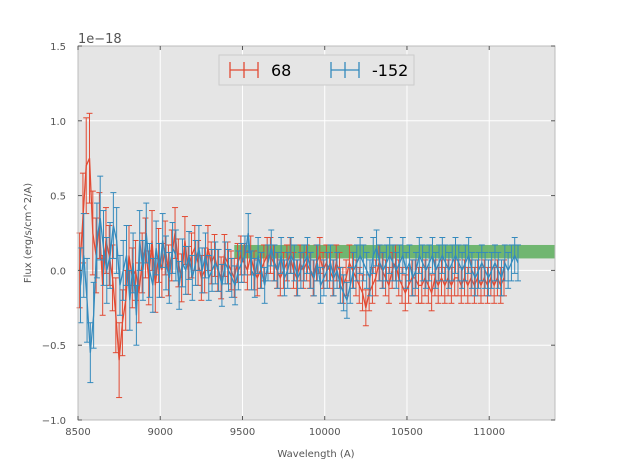 This screenshot has height=467, width=617. I want to click on legend-entry-2: -152, so click(369, 70).